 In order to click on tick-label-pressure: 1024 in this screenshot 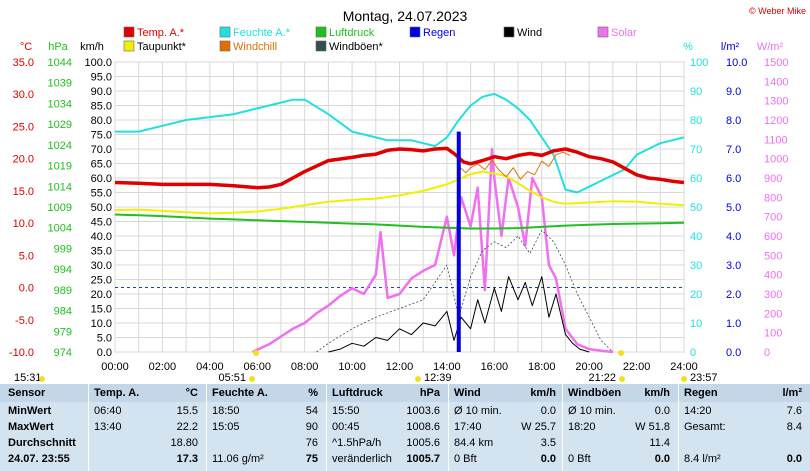, I will do `click(60, 146)`.